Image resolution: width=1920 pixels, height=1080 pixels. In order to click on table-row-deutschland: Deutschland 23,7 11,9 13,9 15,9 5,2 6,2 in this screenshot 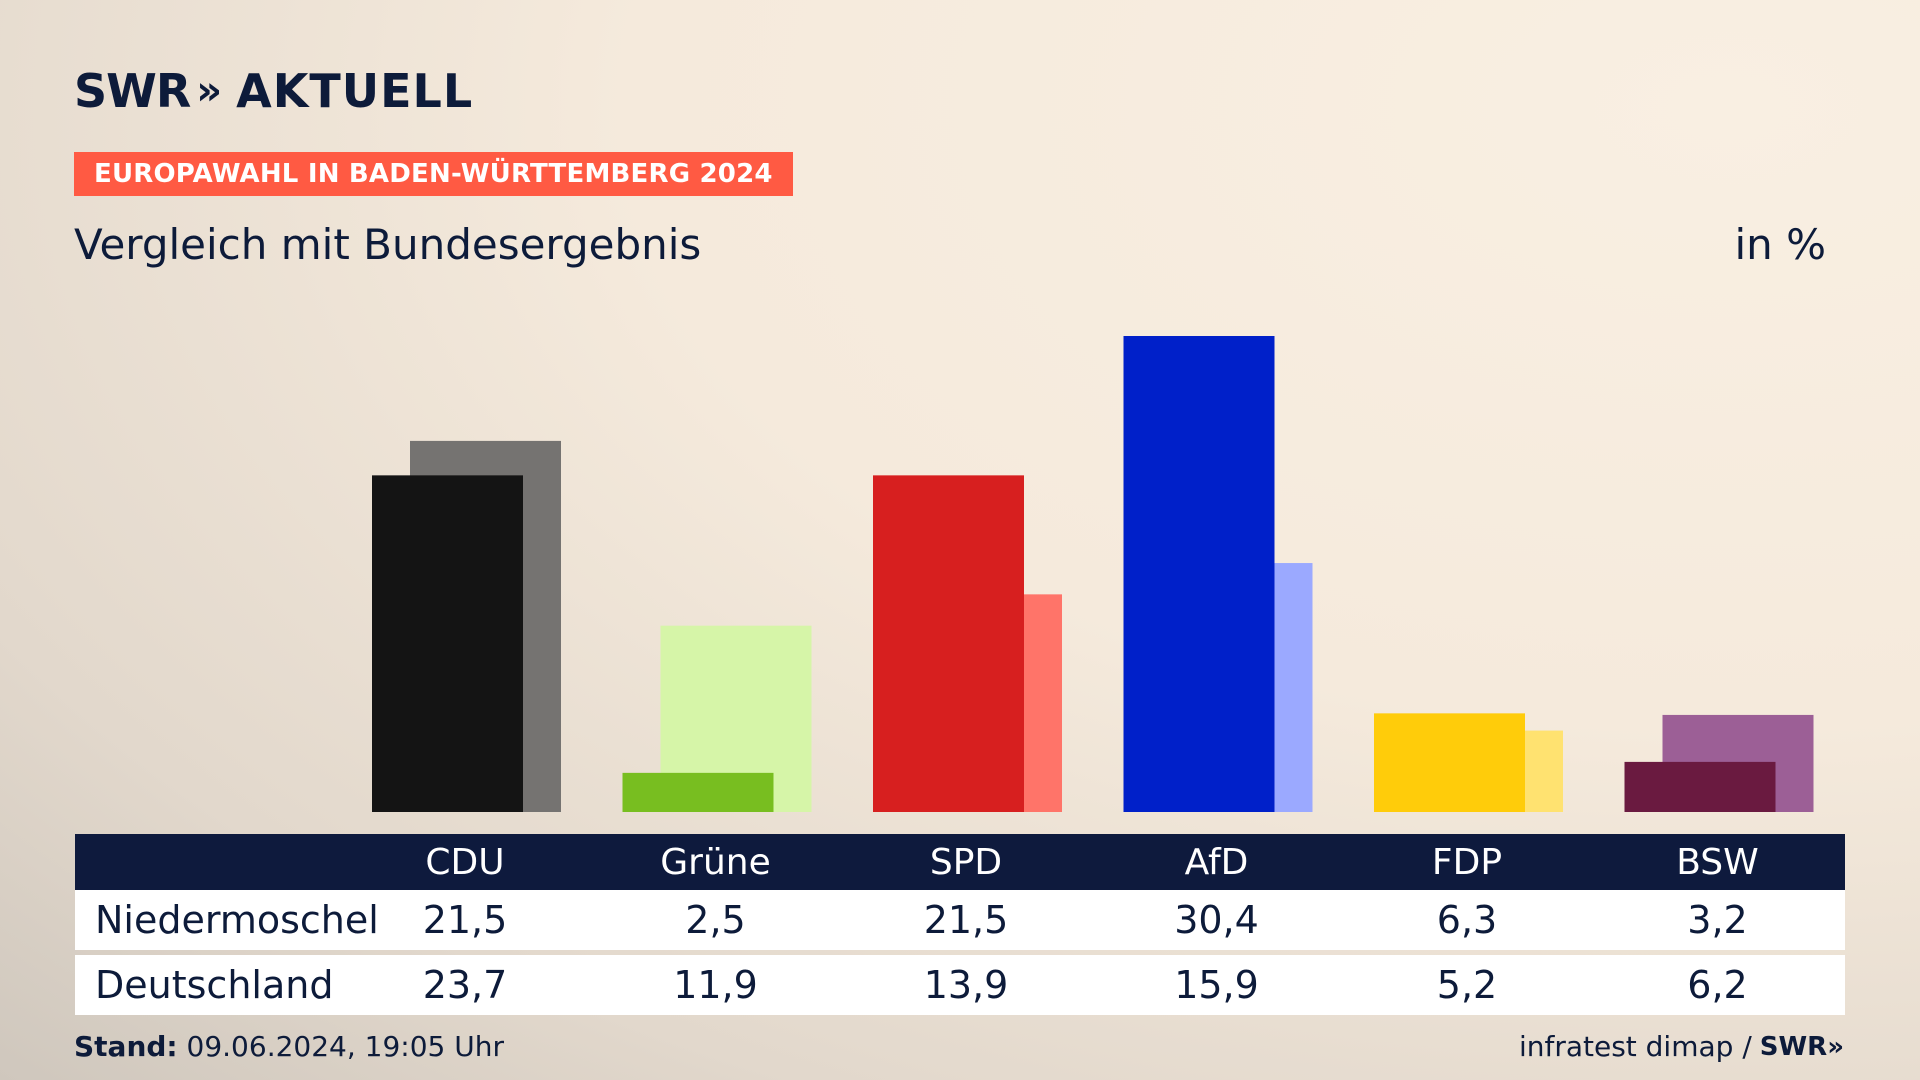, I will do `click(960, 985)`.